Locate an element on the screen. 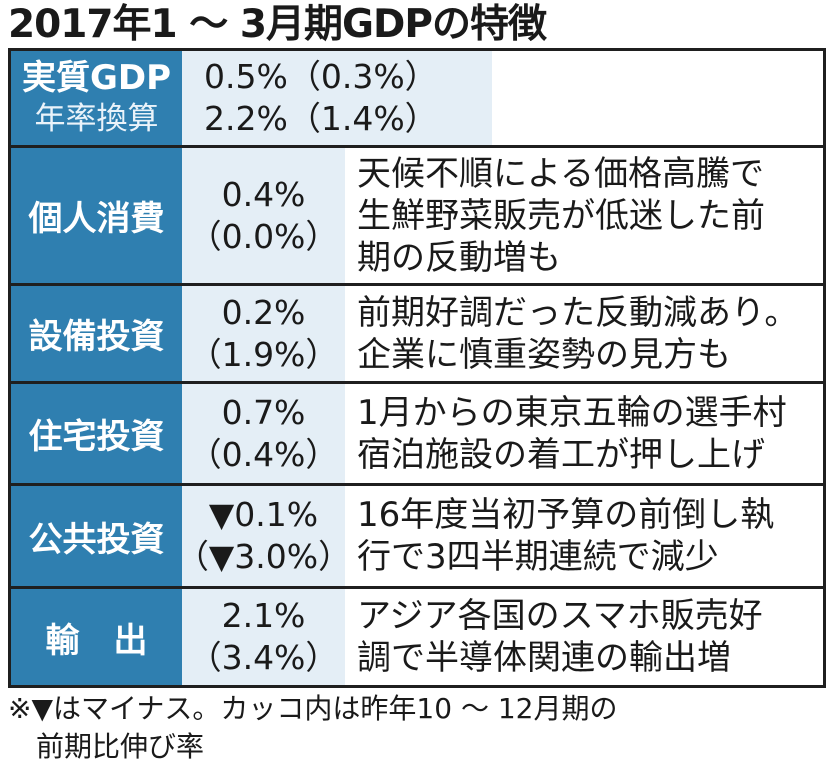  row-note-cell: 16年度当初予算の前倒し執 行で3四半期連続で減少 is located at coordinates (584, 536).